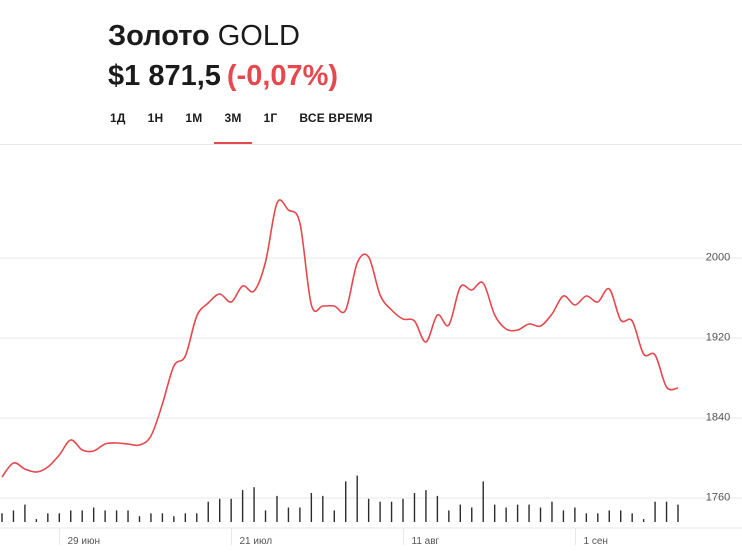  What do you see at coordinates (718, 337) in the screenshot?
I see `y-tick-label: 1920` at bounding box center [718, 337].